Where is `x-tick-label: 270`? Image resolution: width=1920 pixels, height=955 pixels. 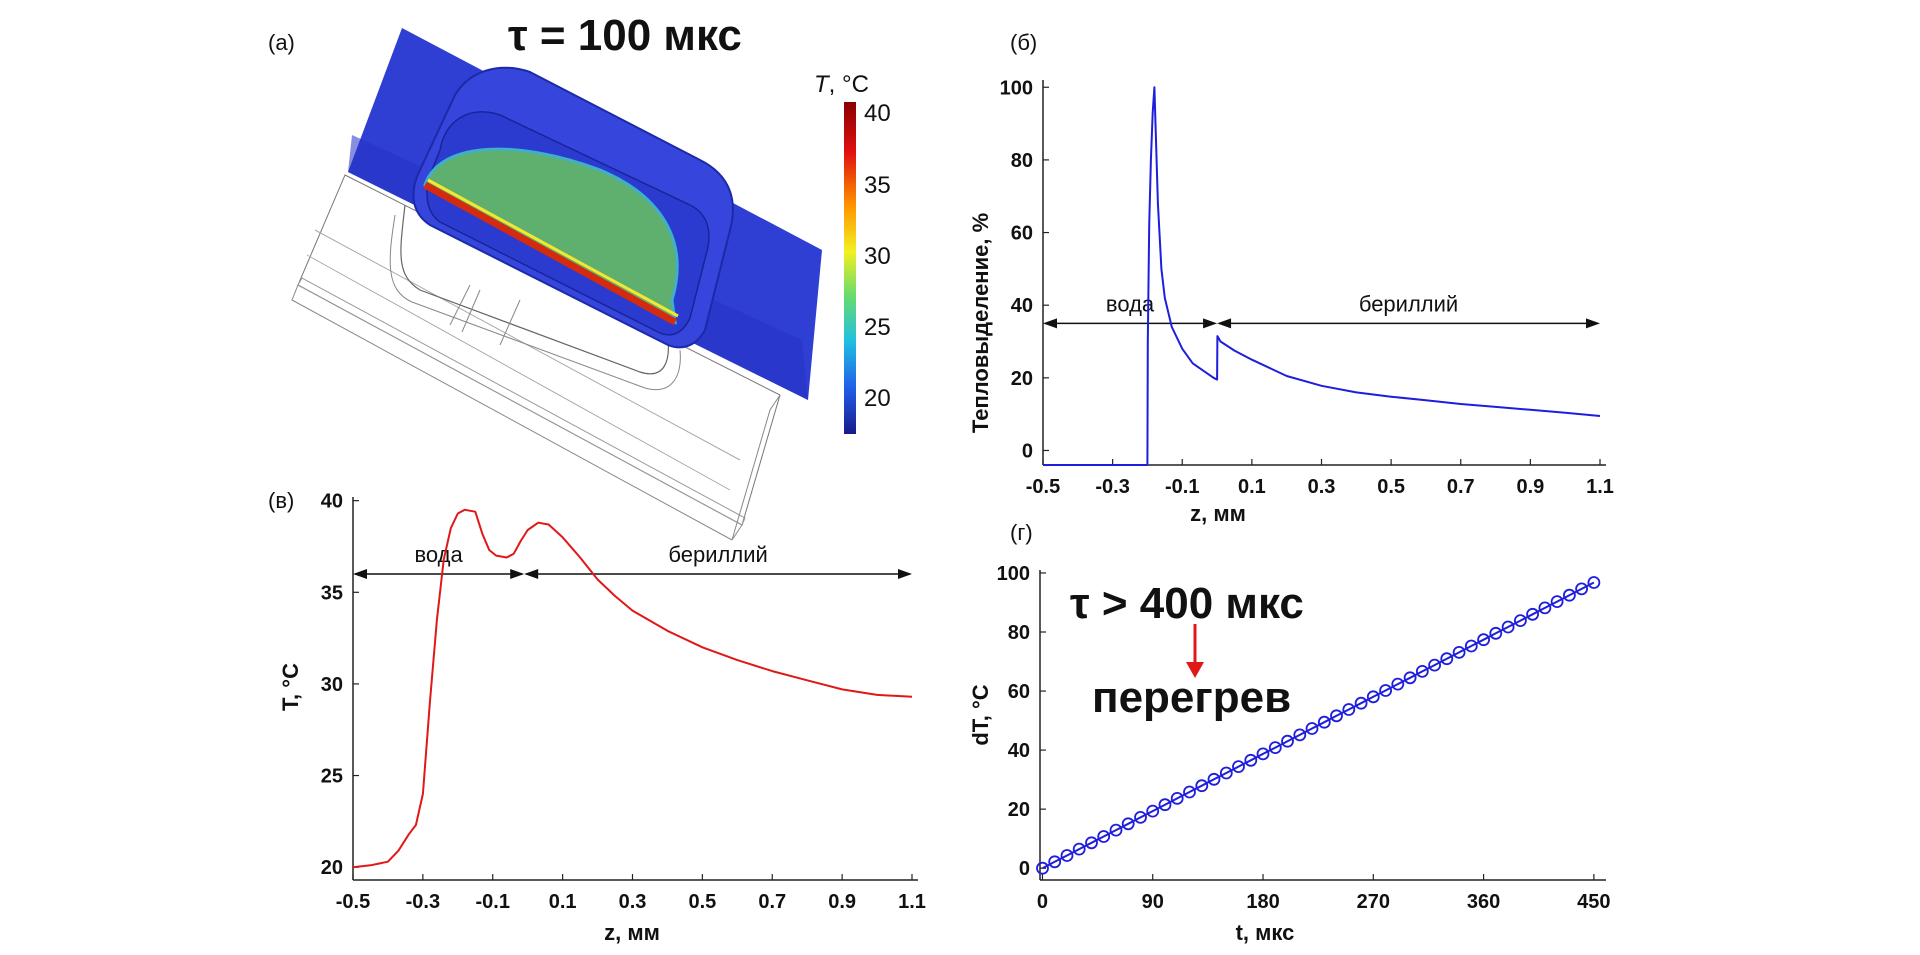
x-tick-label: 270 is located at coordinates (1373, 902).